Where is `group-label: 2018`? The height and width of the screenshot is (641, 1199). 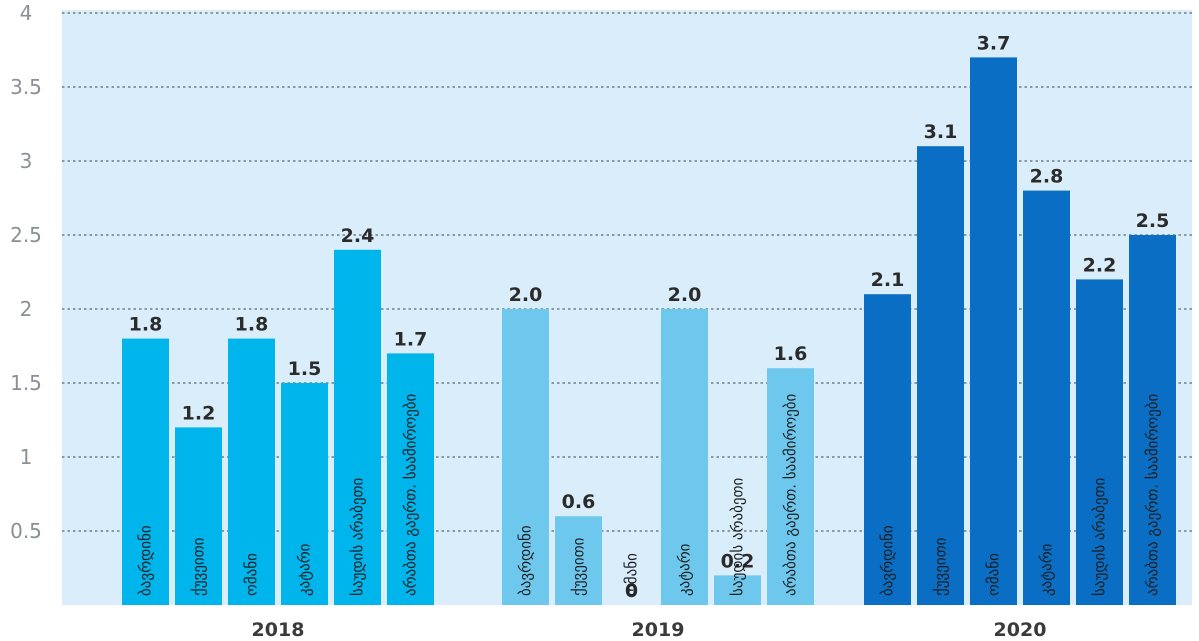 group-label: 2018 is located at coordinates (278, 630).